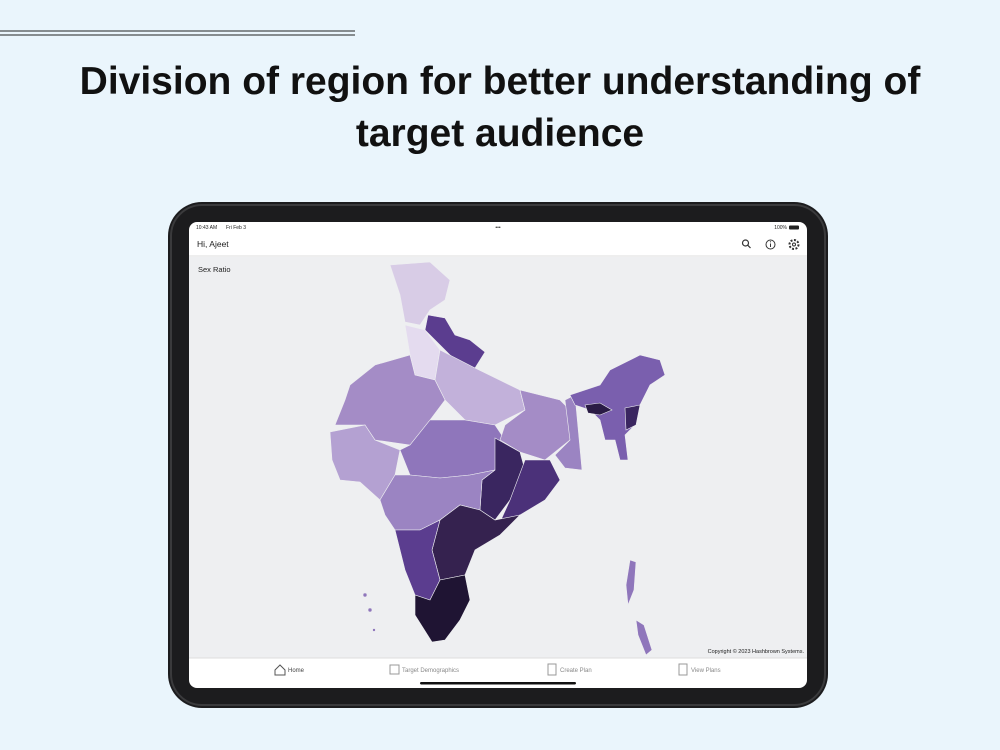 Image resolution: width=1000 pixels, height=750 pixels. What do you see at coordinates (430, 671) in the screenshot?
I see `nav-label: Target Demographics` at bounding box center [430, 671].